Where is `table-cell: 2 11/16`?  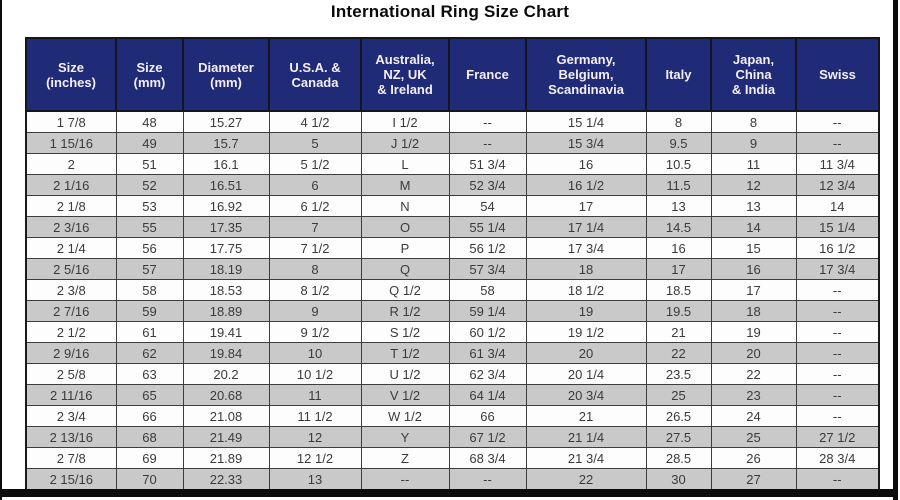
table-cell: 2 11/16 is located at coordinates (71, 395).